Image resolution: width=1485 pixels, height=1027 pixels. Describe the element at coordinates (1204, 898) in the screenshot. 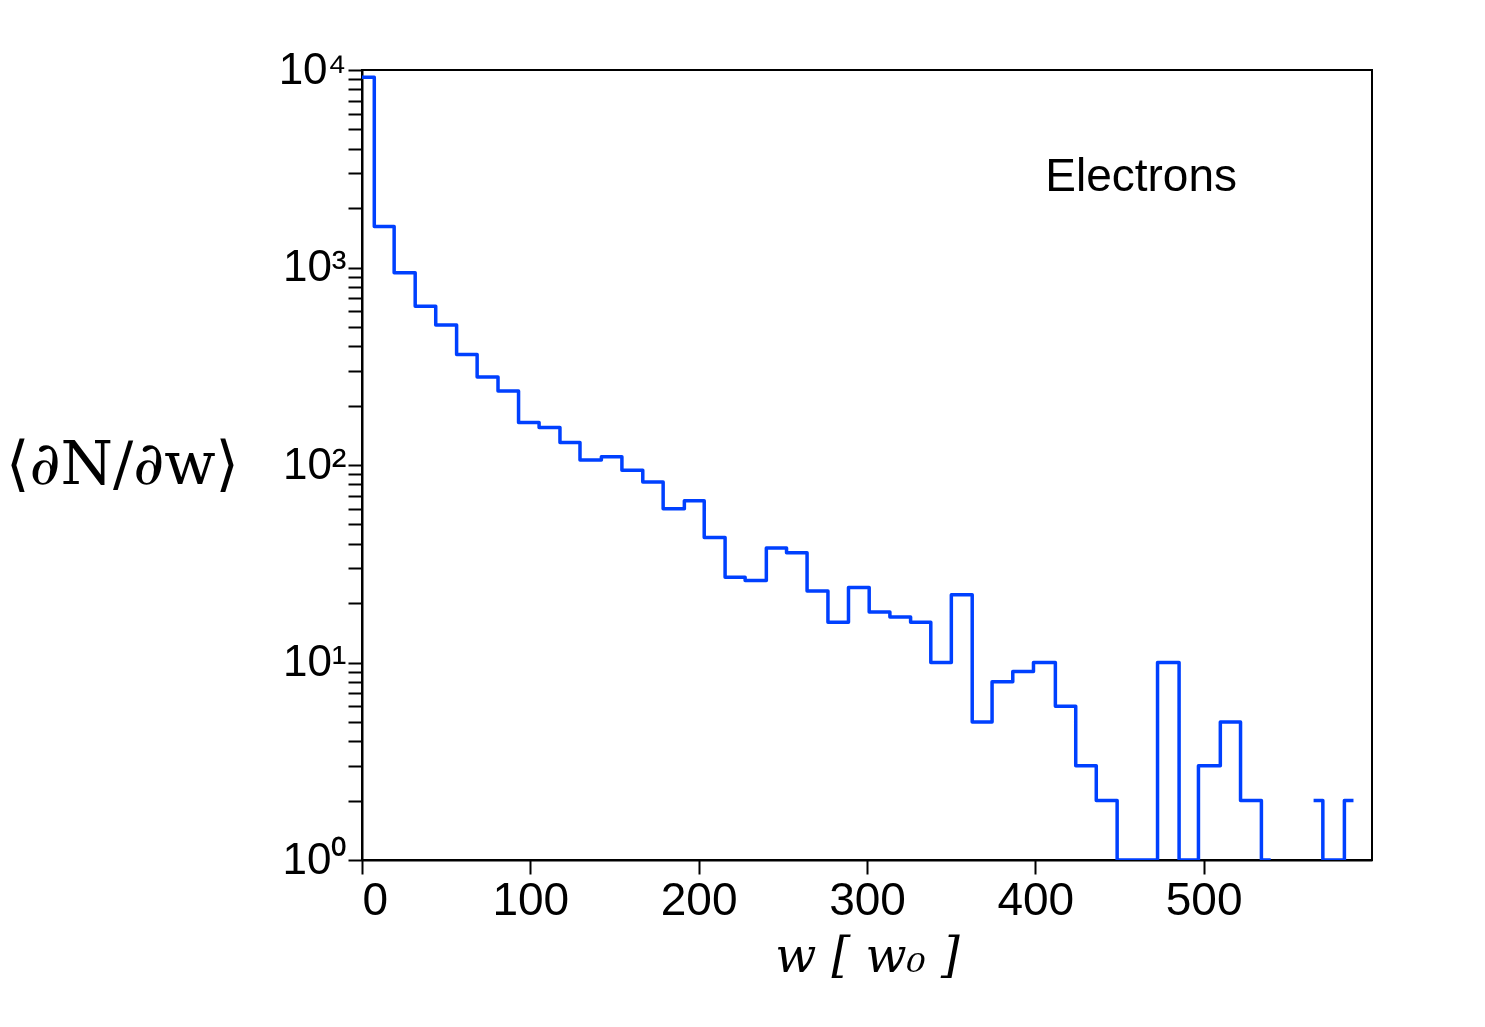

I see `x-tick-label: 500` at that location.